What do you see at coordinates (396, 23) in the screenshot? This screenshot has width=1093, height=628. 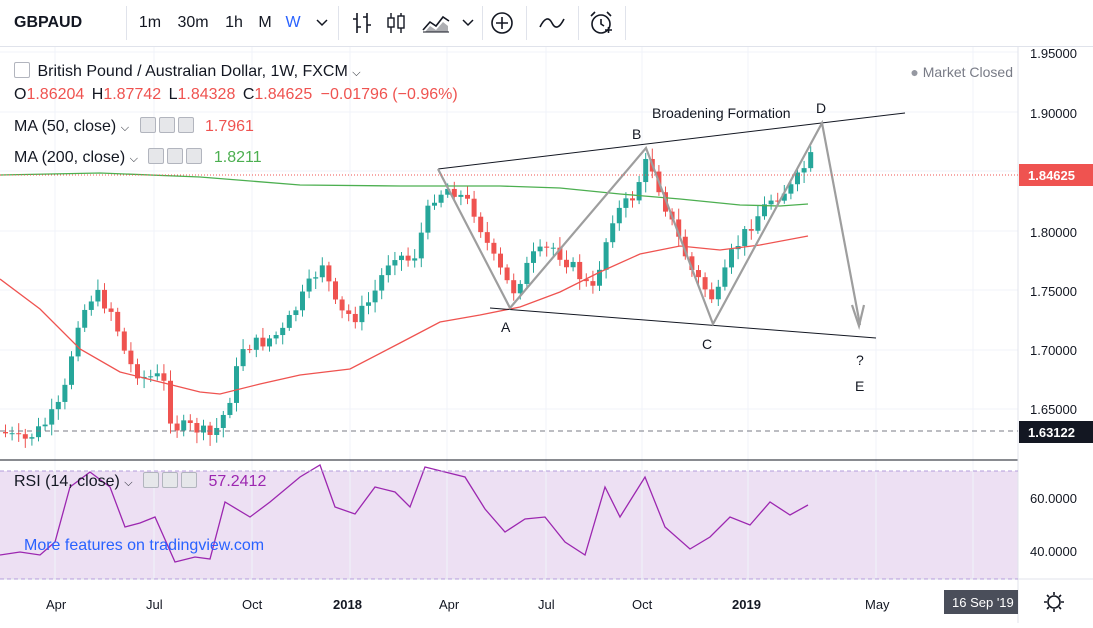 I see `candles-icon` at bounding box center [396, 23].